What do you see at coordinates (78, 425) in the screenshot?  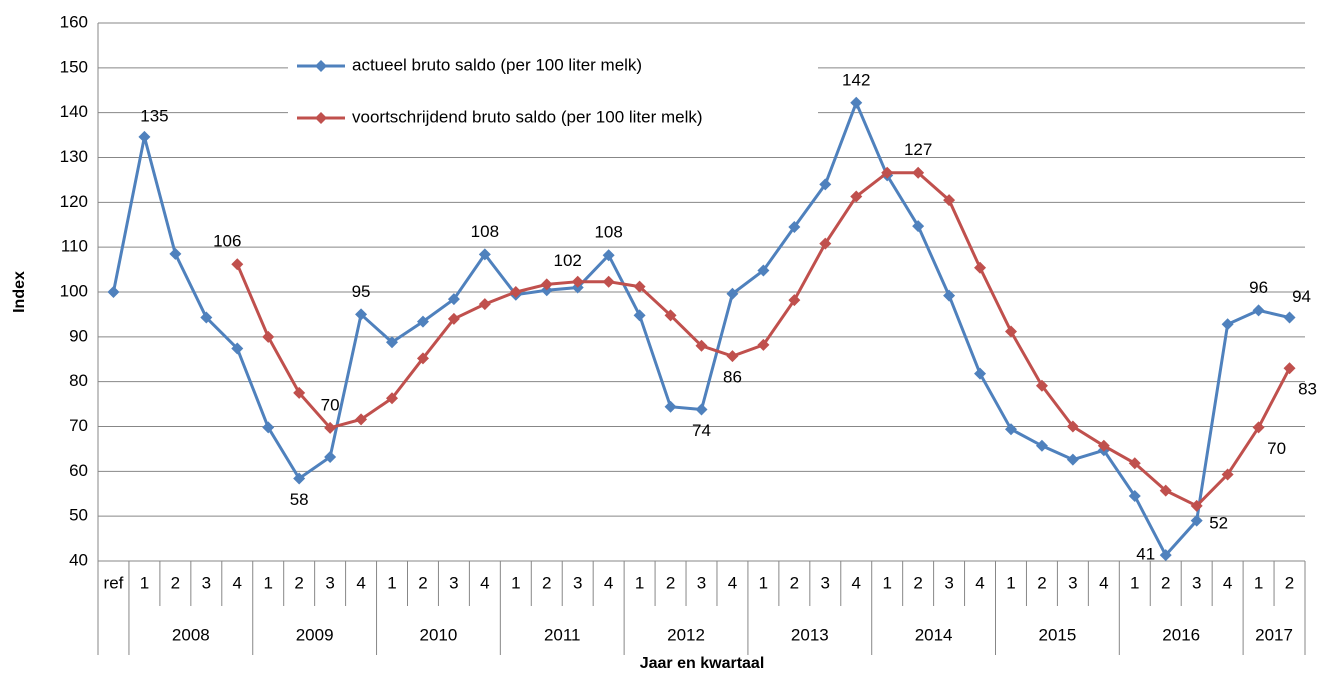 I see `y-tick-label: 70` at bounding box center [78, 425].